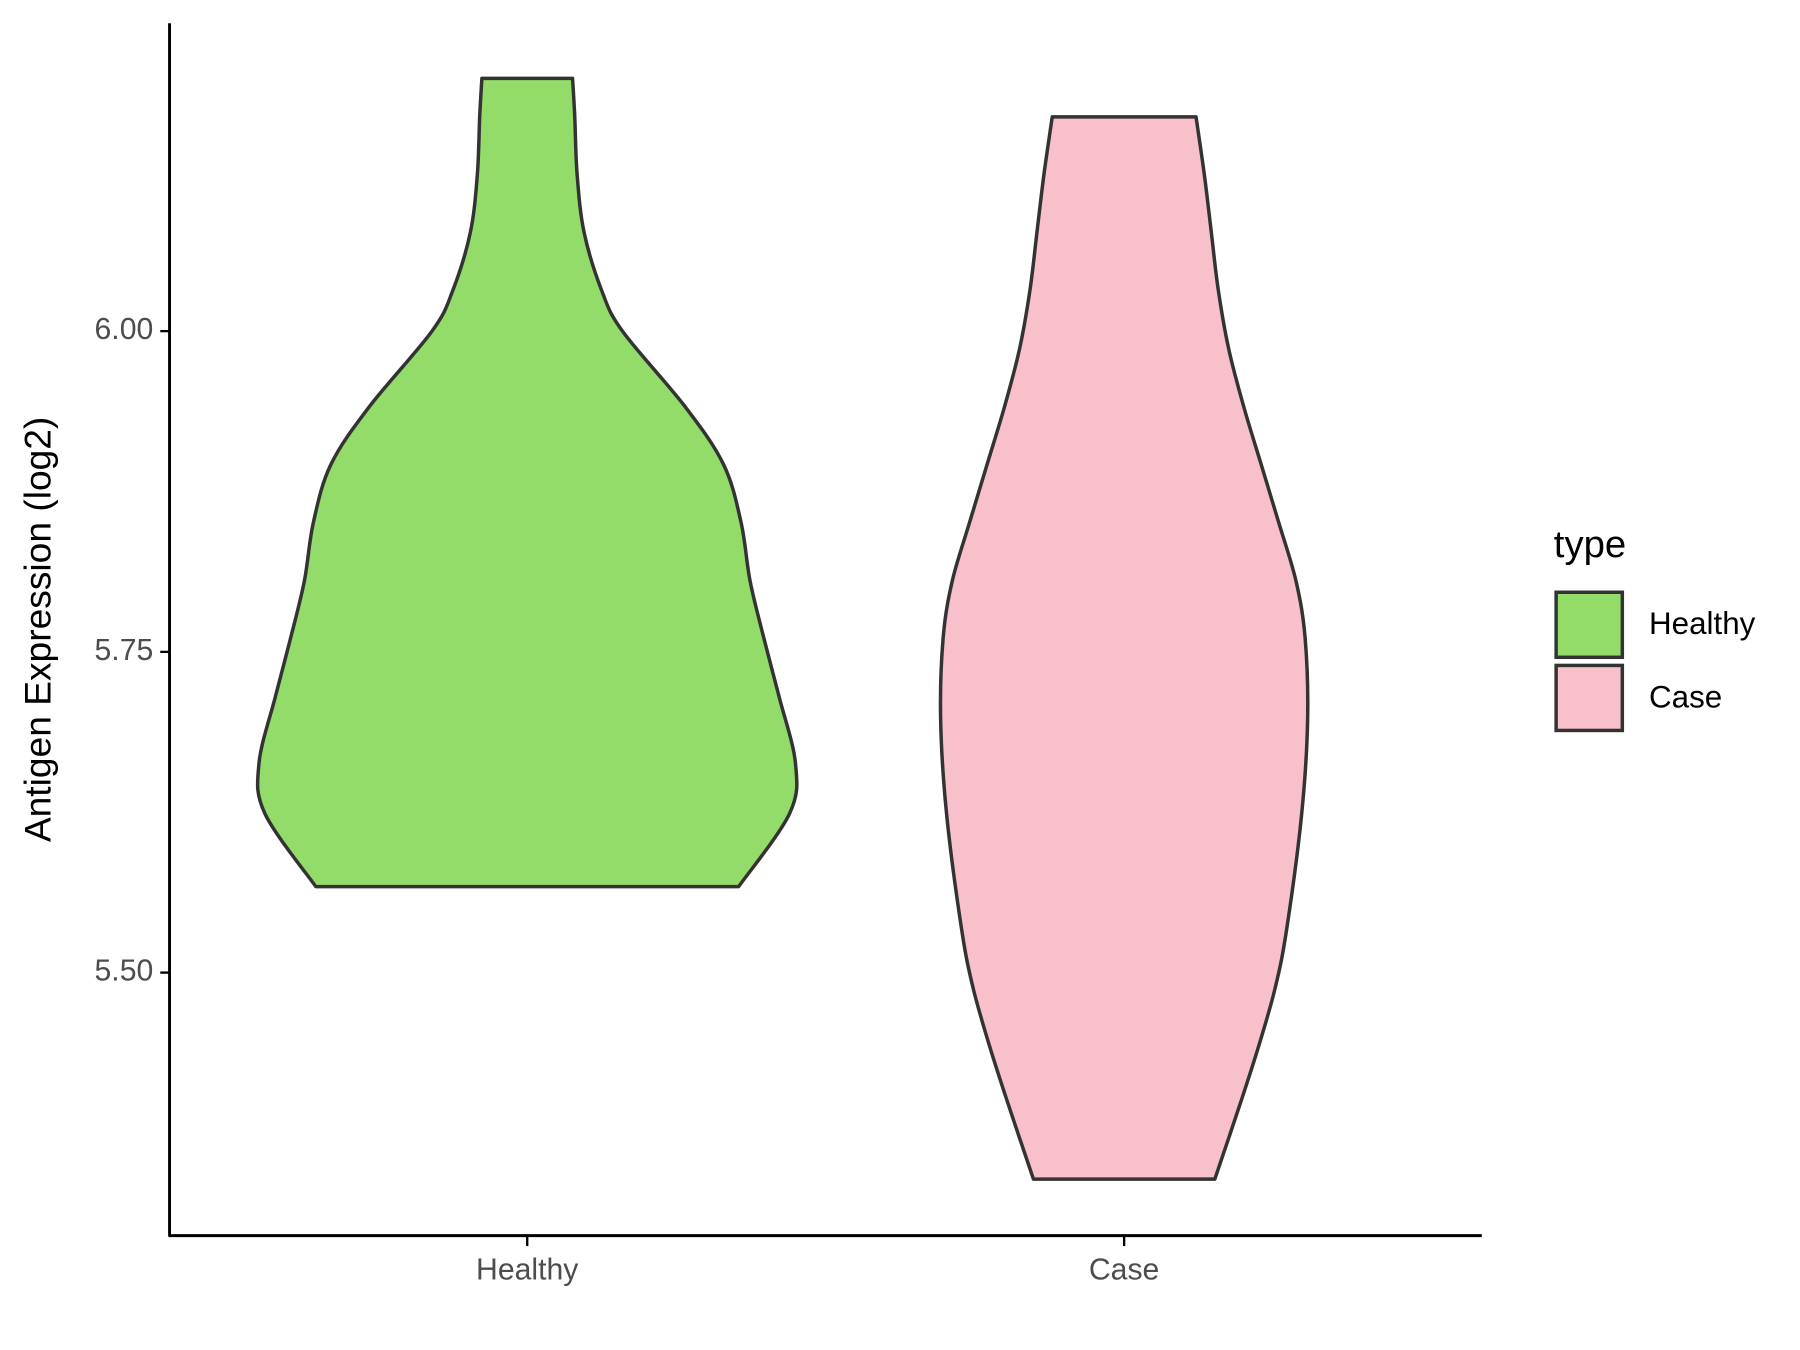  What do you see at coordinates (527, 1270) in the screenshot?
I see `x-tick-label: Healthy` at bounding box center [527, 1270].